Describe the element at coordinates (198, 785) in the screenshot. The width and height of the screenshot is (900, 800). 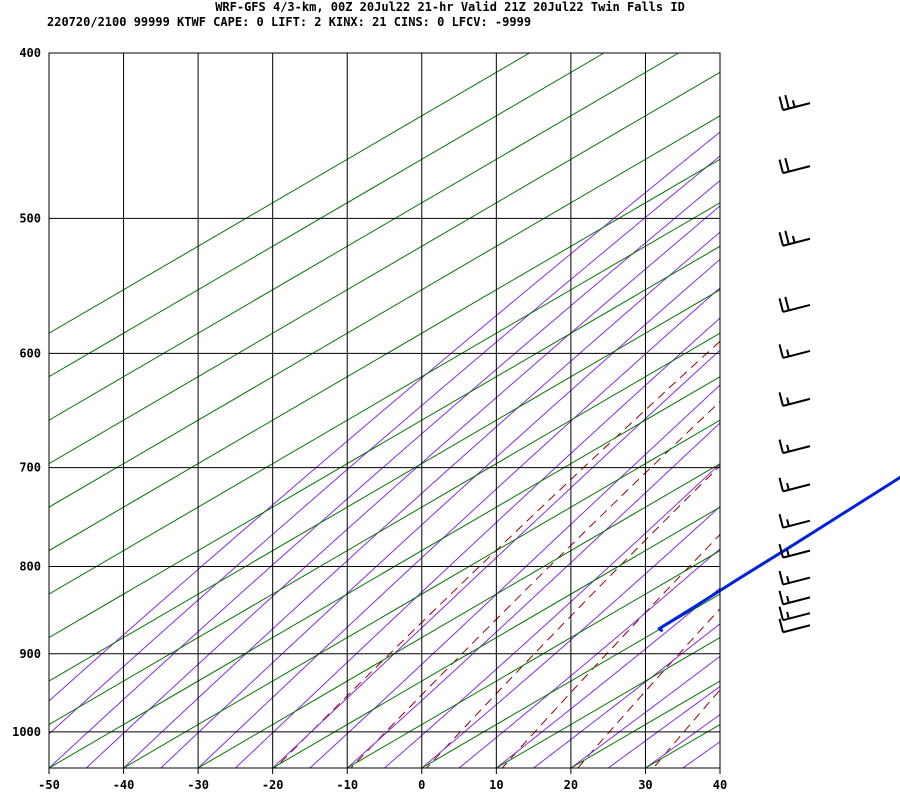
I see `x-tick-label: -30` at that location.